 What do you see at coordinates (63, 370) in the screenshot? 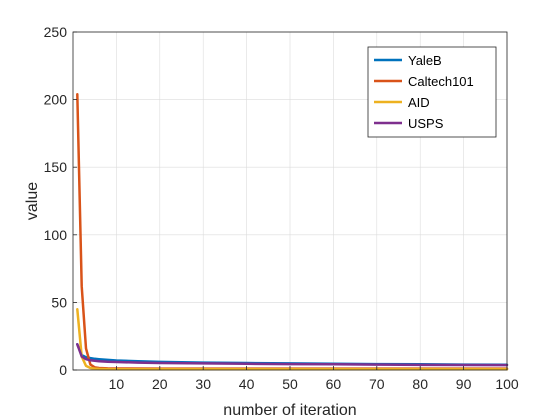
I see `y-tick-label: 0` at bounding box center [63, 370].